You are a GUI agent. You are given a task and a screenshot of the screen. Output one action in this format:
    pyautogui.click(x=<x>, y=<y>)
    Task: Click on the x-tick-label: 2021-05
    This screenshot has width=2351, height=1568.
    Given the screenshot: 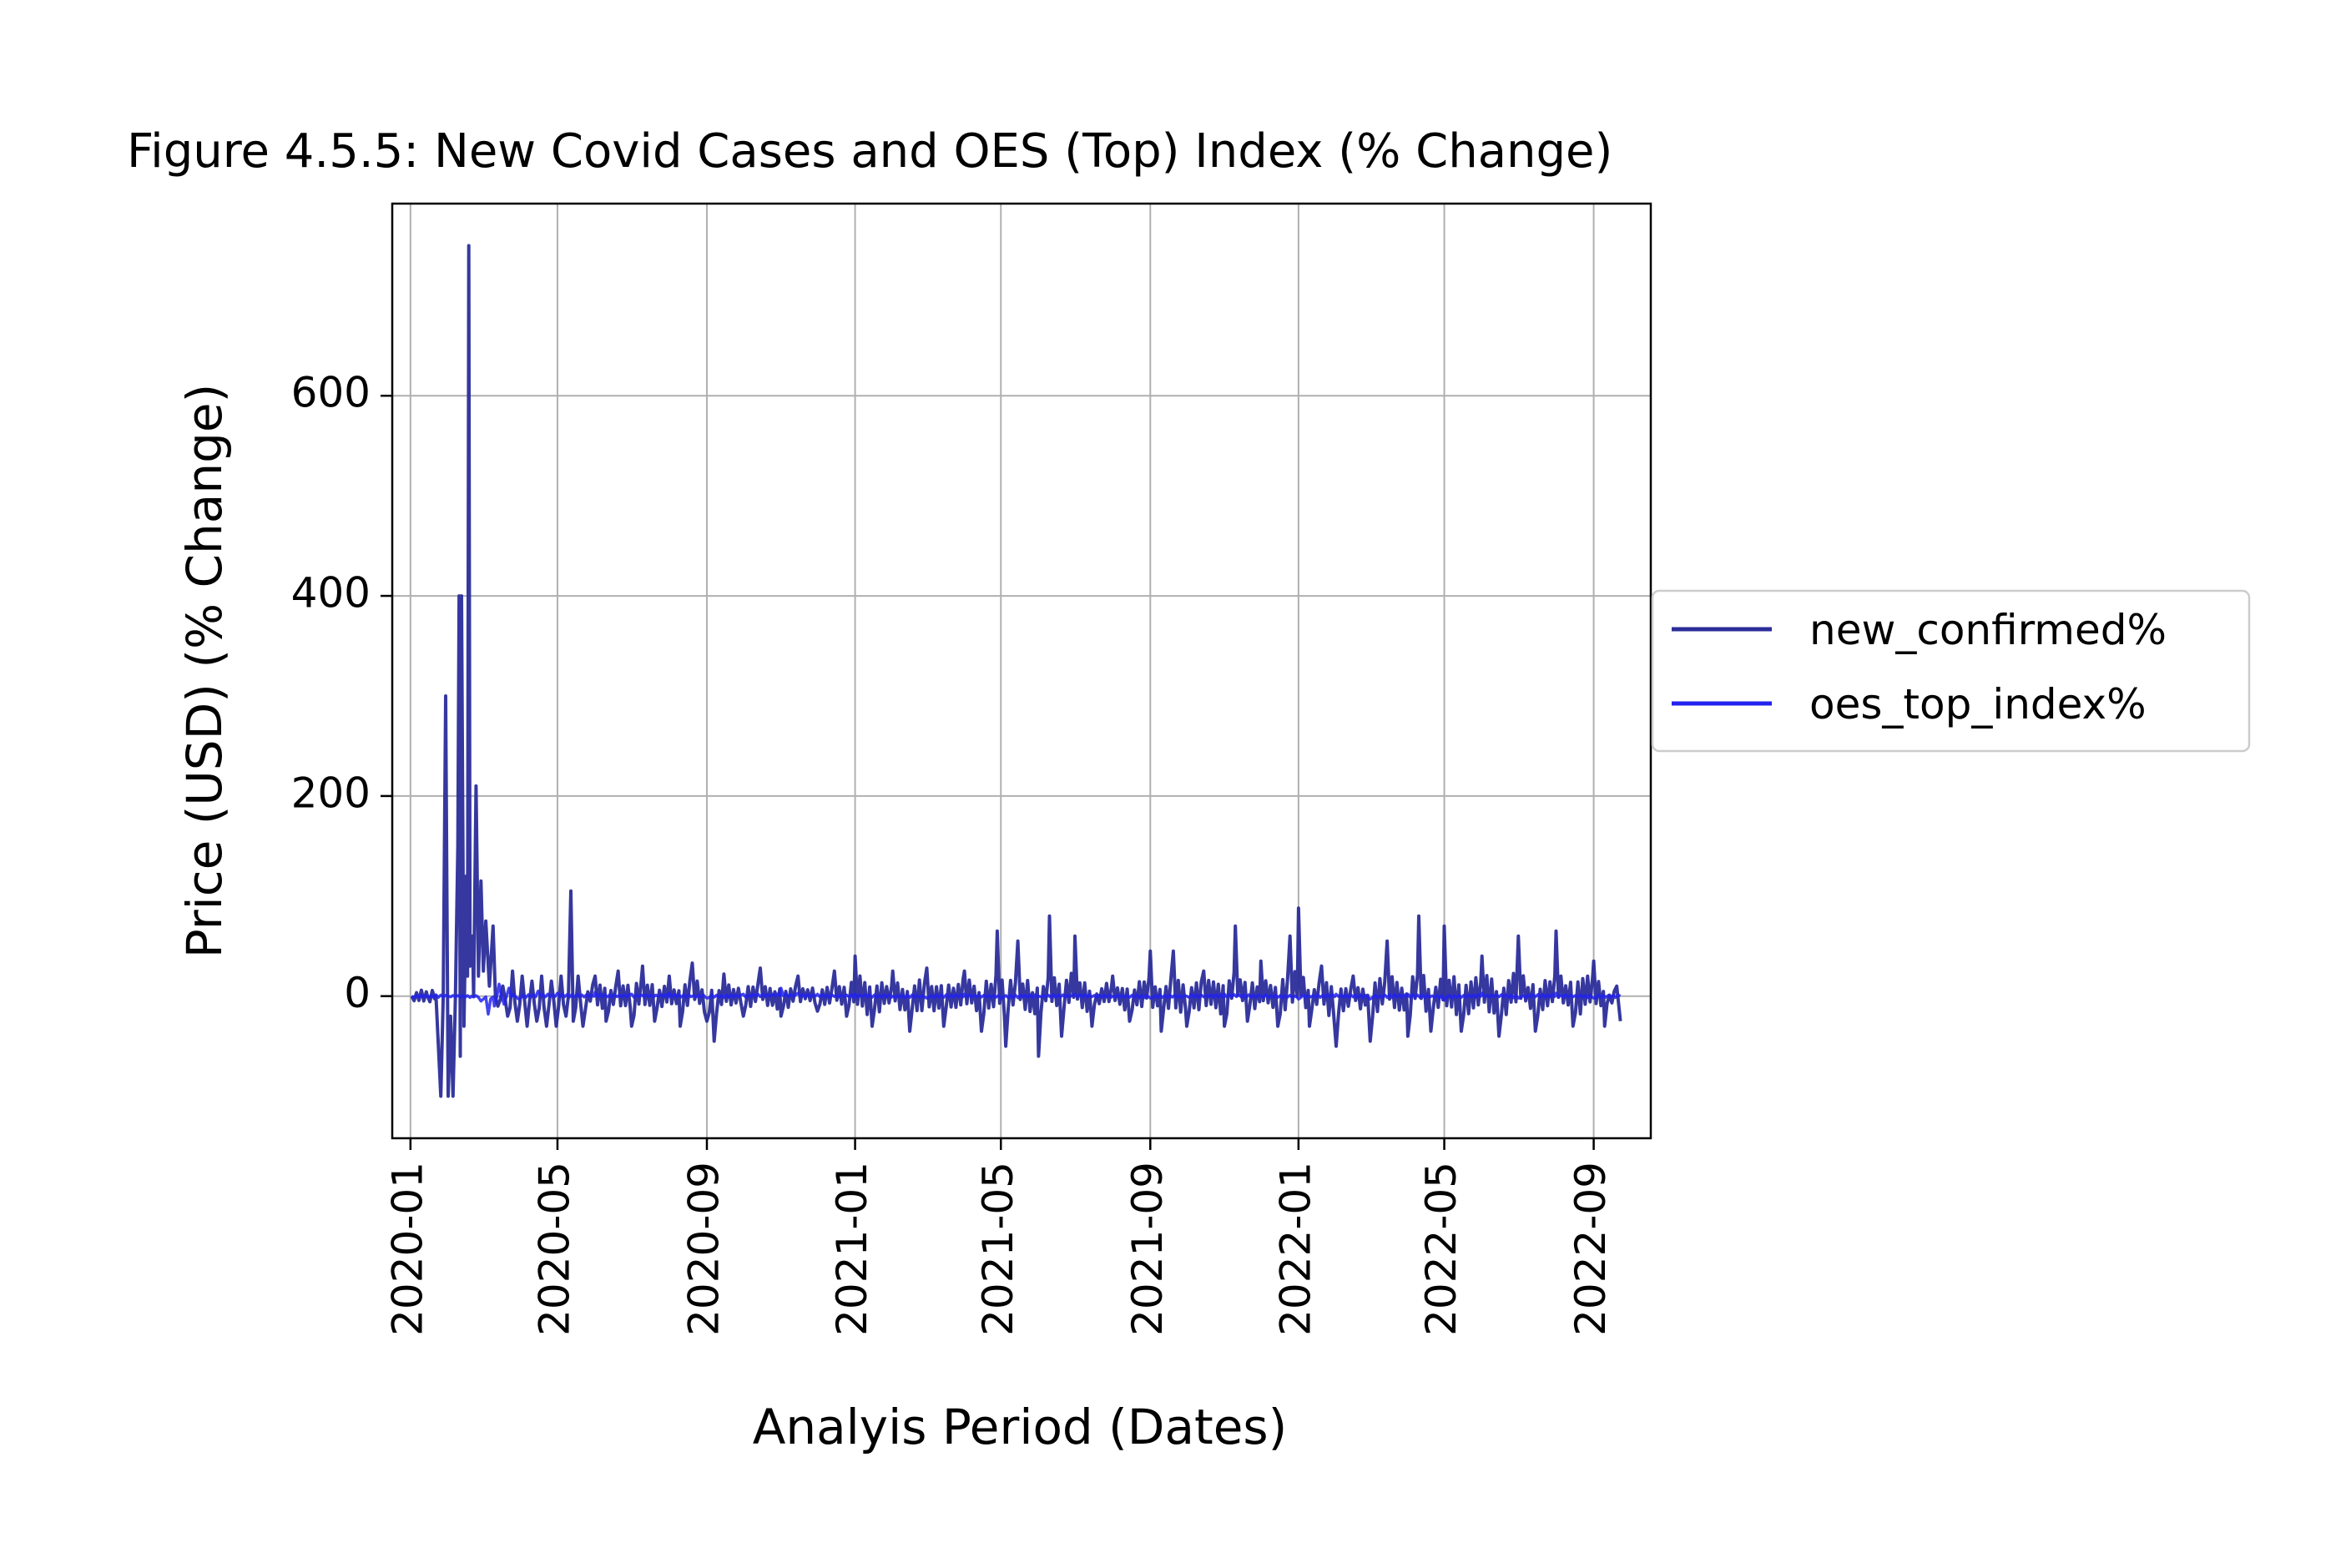 What is the action you would take?
    pyautogui.click(x=998, y=1249)
    